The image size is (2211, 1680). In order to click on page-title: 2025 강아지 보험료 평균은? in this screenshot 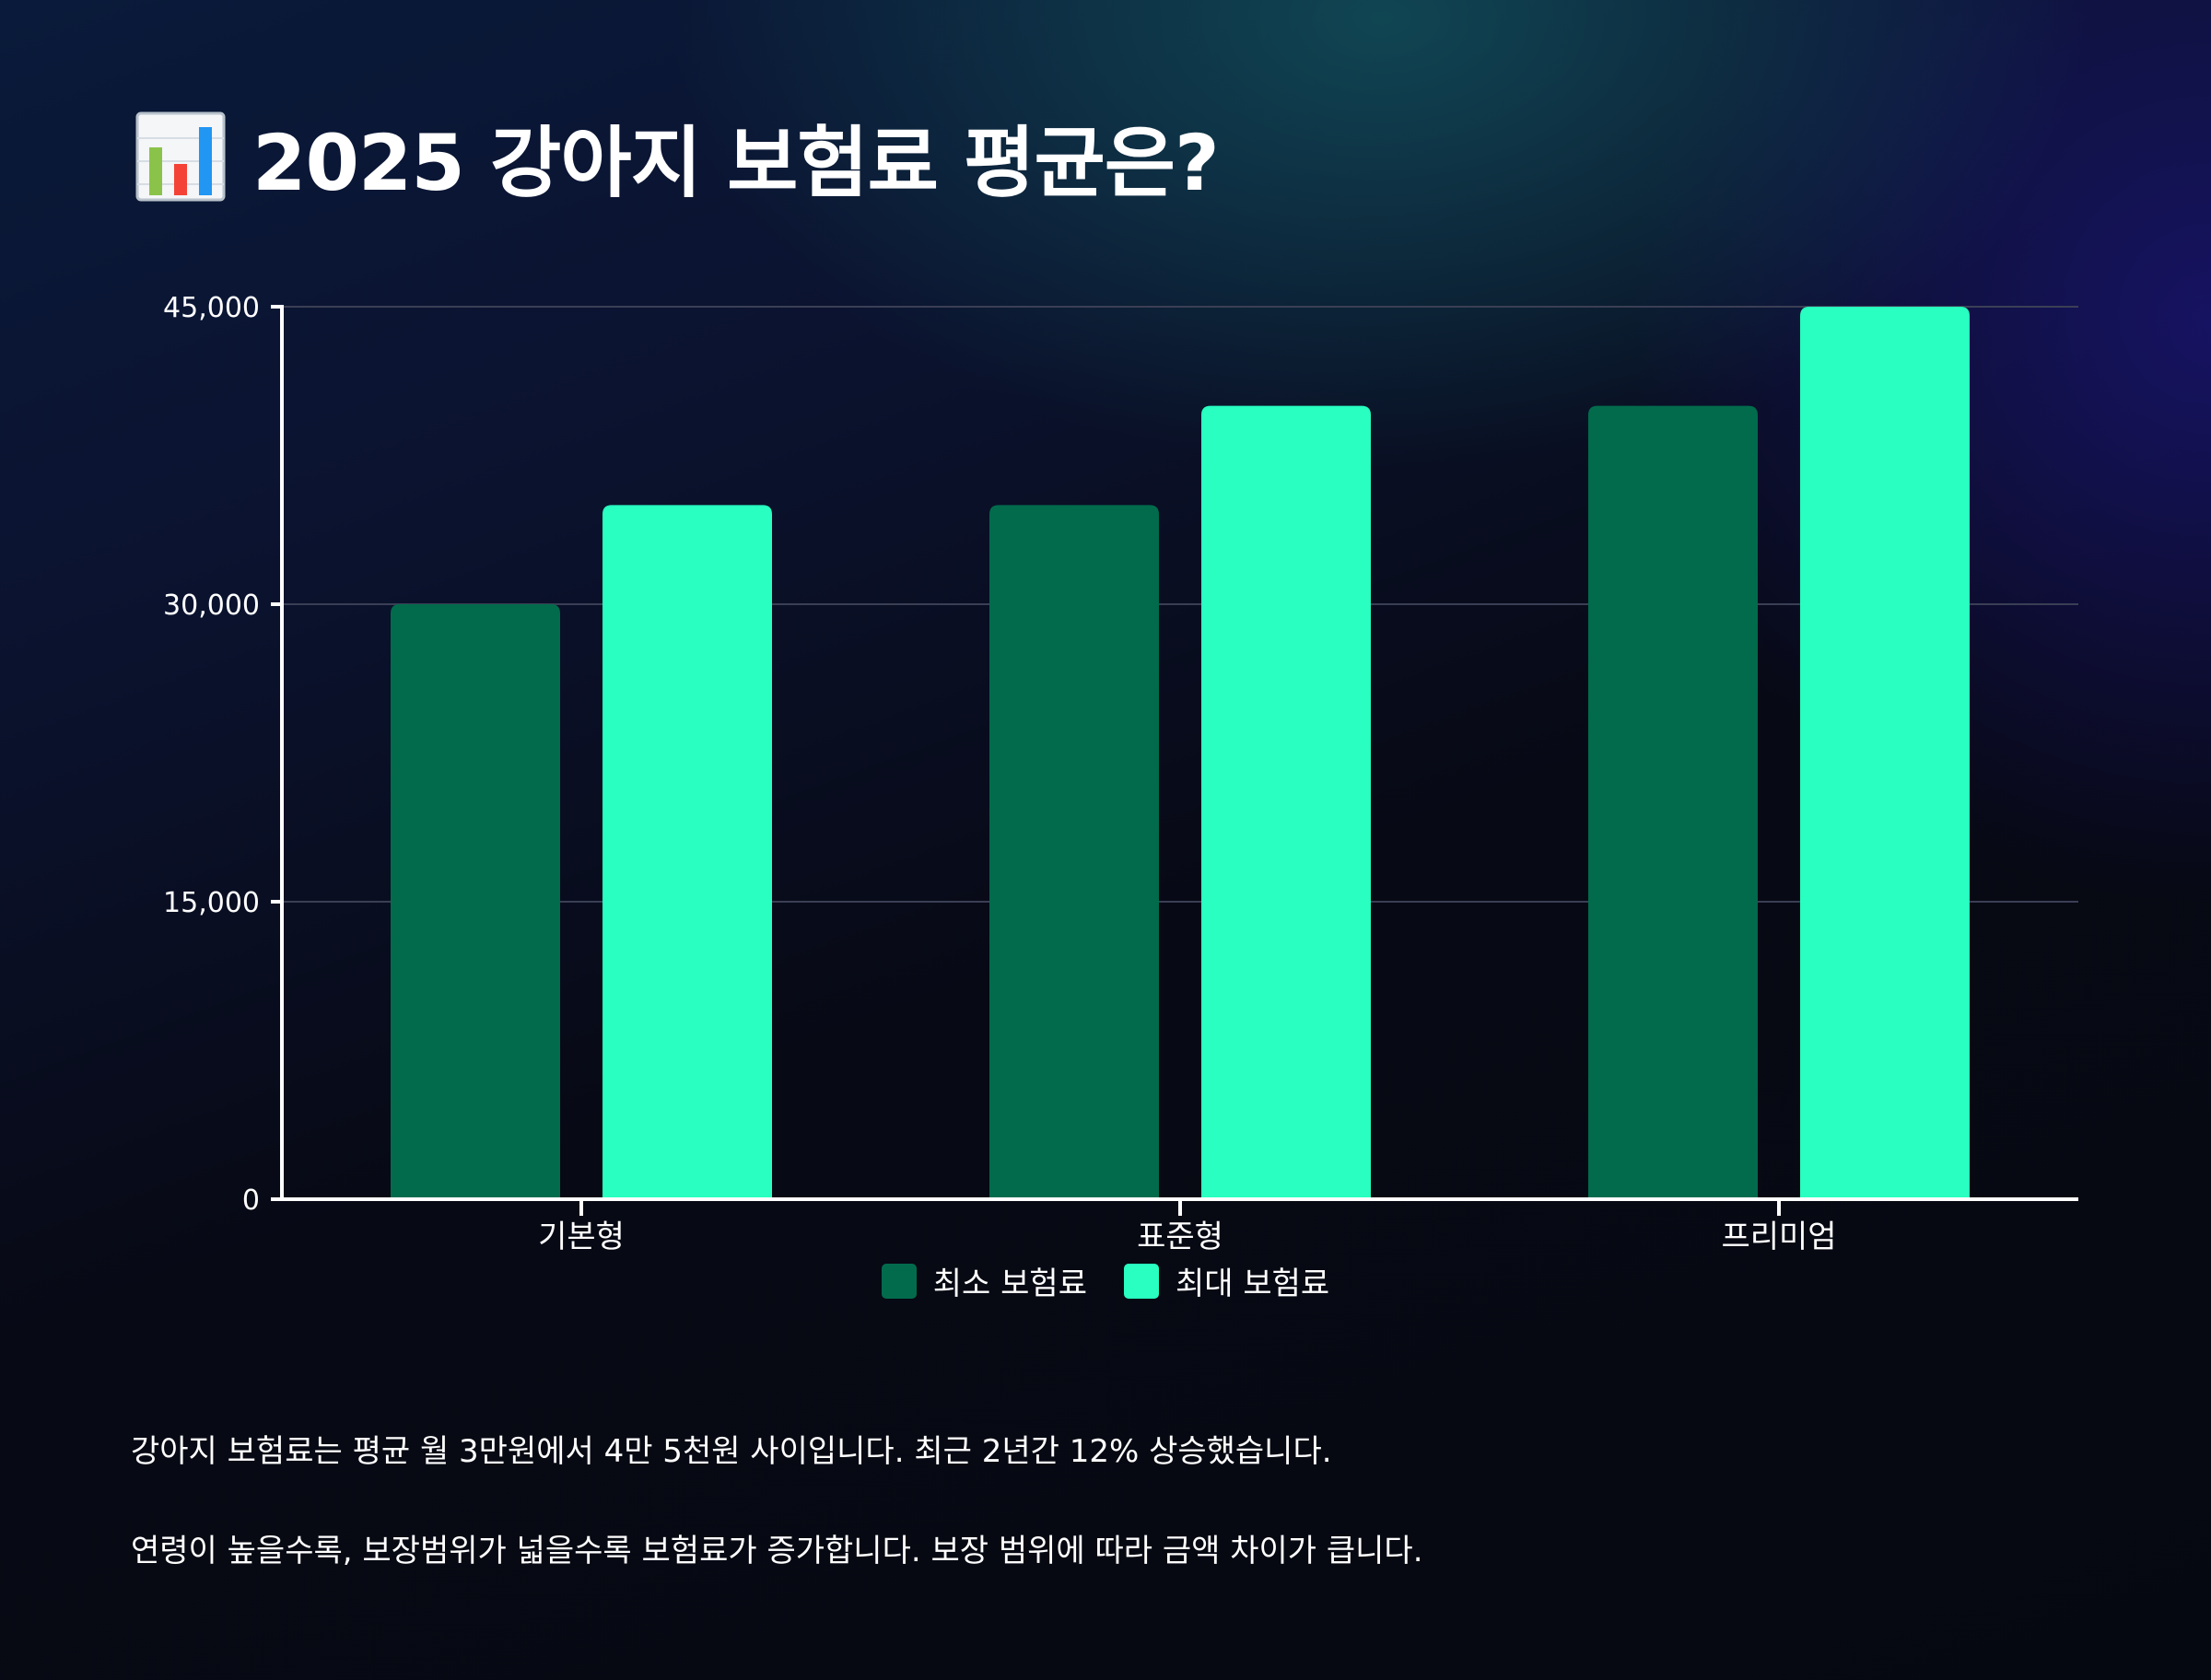, I will do `click(736, 162)`.